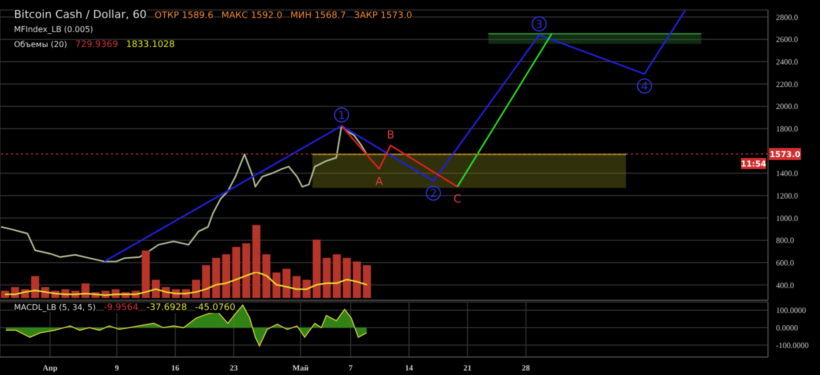 The image size is (820, 375). Describe the element at coordinates (526, 368) in the screenshot. I see `x-tick-label: 28` at that location.